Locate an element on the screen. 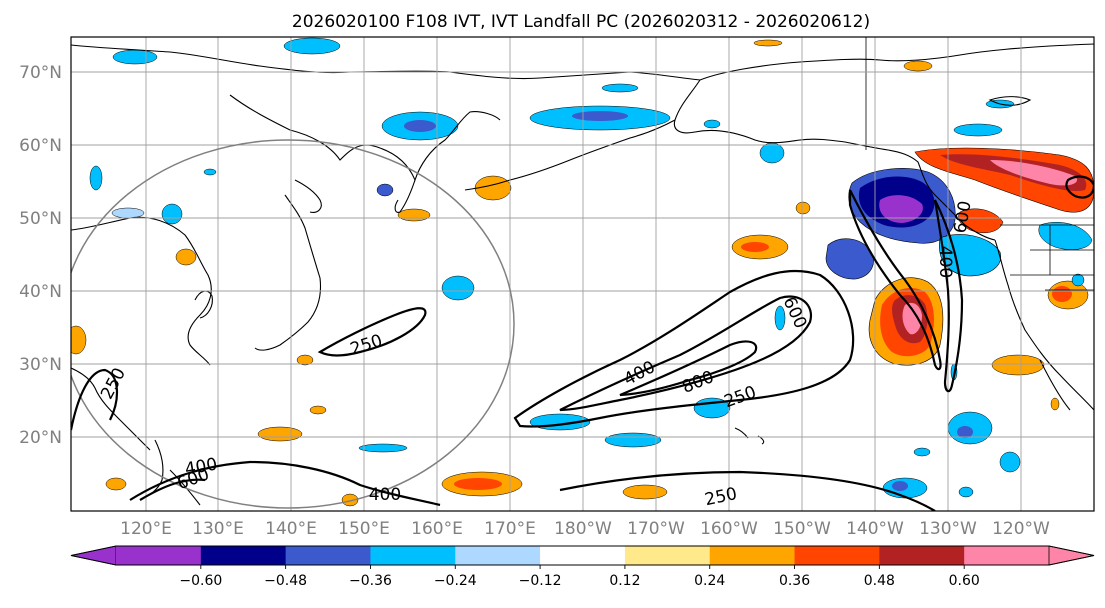  colorbar-tick-label: −0.24 is located at coordinates (455, 581).